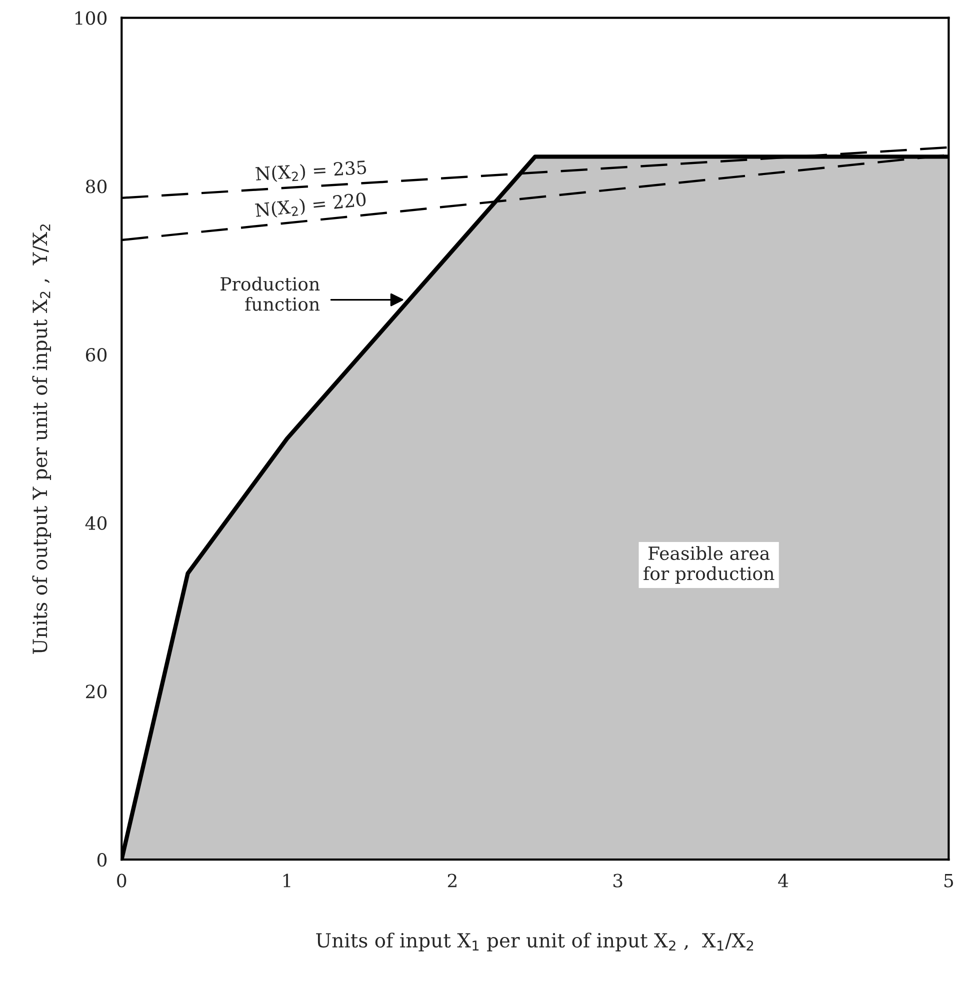 The height and width of the screenshot is (988, 973). I want to click on x-tick-label: 5, so click(949, 881).